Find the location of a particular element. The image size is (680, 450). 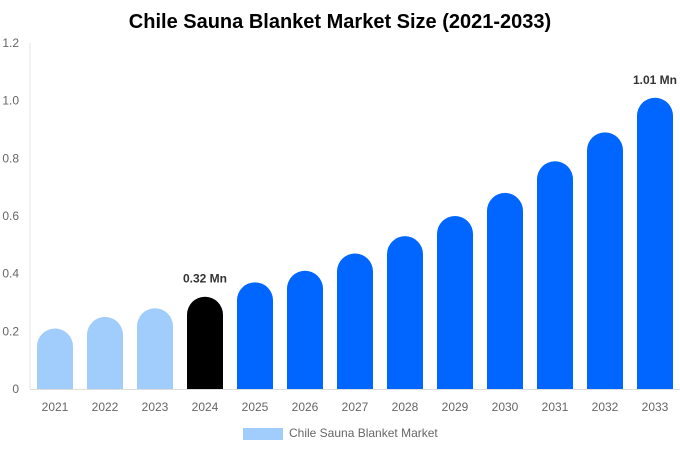

x-tick-label: 2024 is located at coordinates (205, 407).